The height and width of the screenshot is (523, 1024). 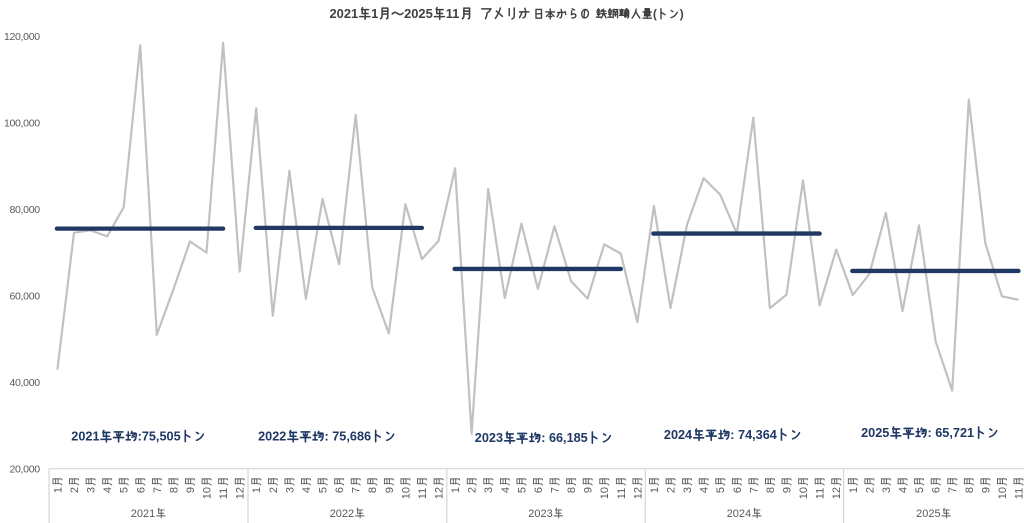 I want to click on svg-text: 80,000, so click(x=24, y=210).